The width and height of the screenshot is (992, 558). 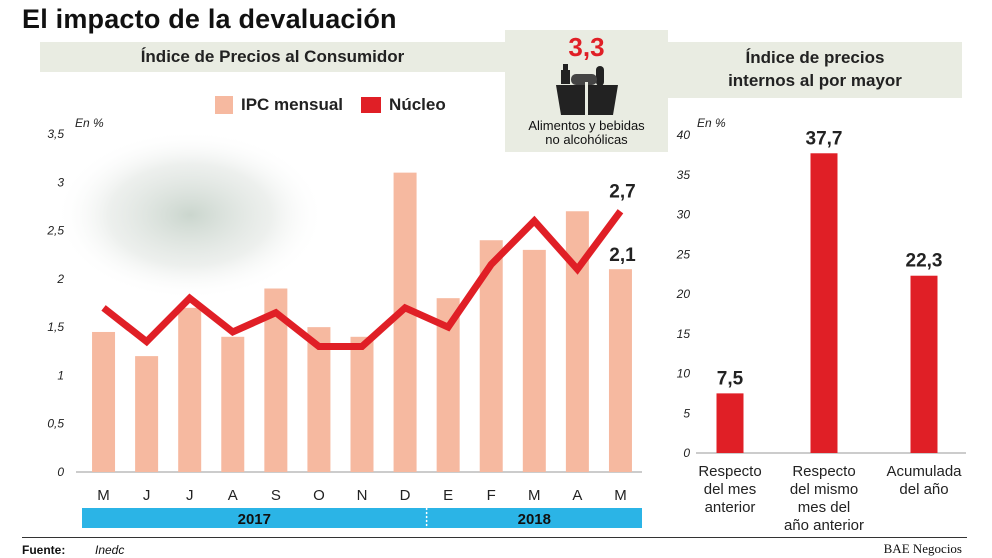 I want to click on wholesale-value-label: 22,3, so click(x=924, y=261).